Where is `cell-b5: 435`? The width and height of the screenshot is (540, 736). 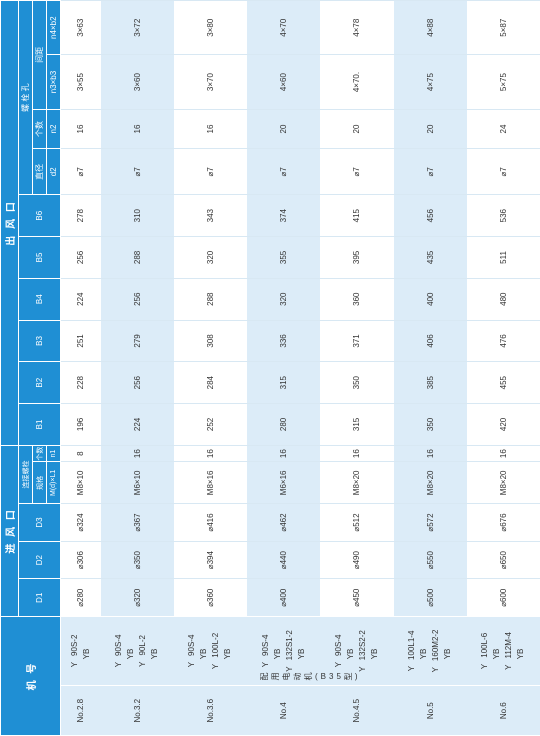 cell-b5: 435 is located at coordinates (430, 257).